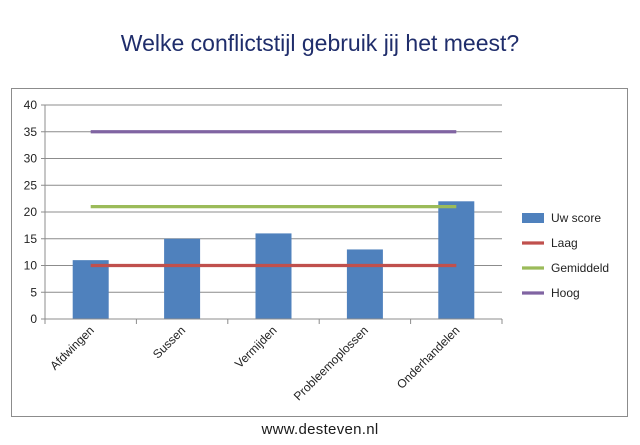 This screenshot has height=445, width=640. Describe the element at coordinates (33, 319) in the screenshot. I see `y-tick-label: 0` at that location.